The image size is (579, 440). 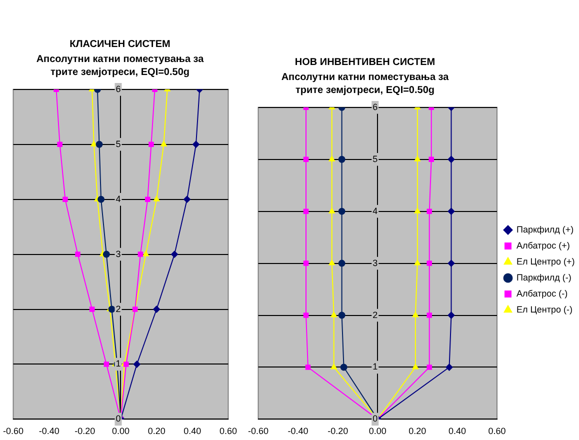 I want to click on legend-label: Ел Центро (+), so click(x=545, y=261).